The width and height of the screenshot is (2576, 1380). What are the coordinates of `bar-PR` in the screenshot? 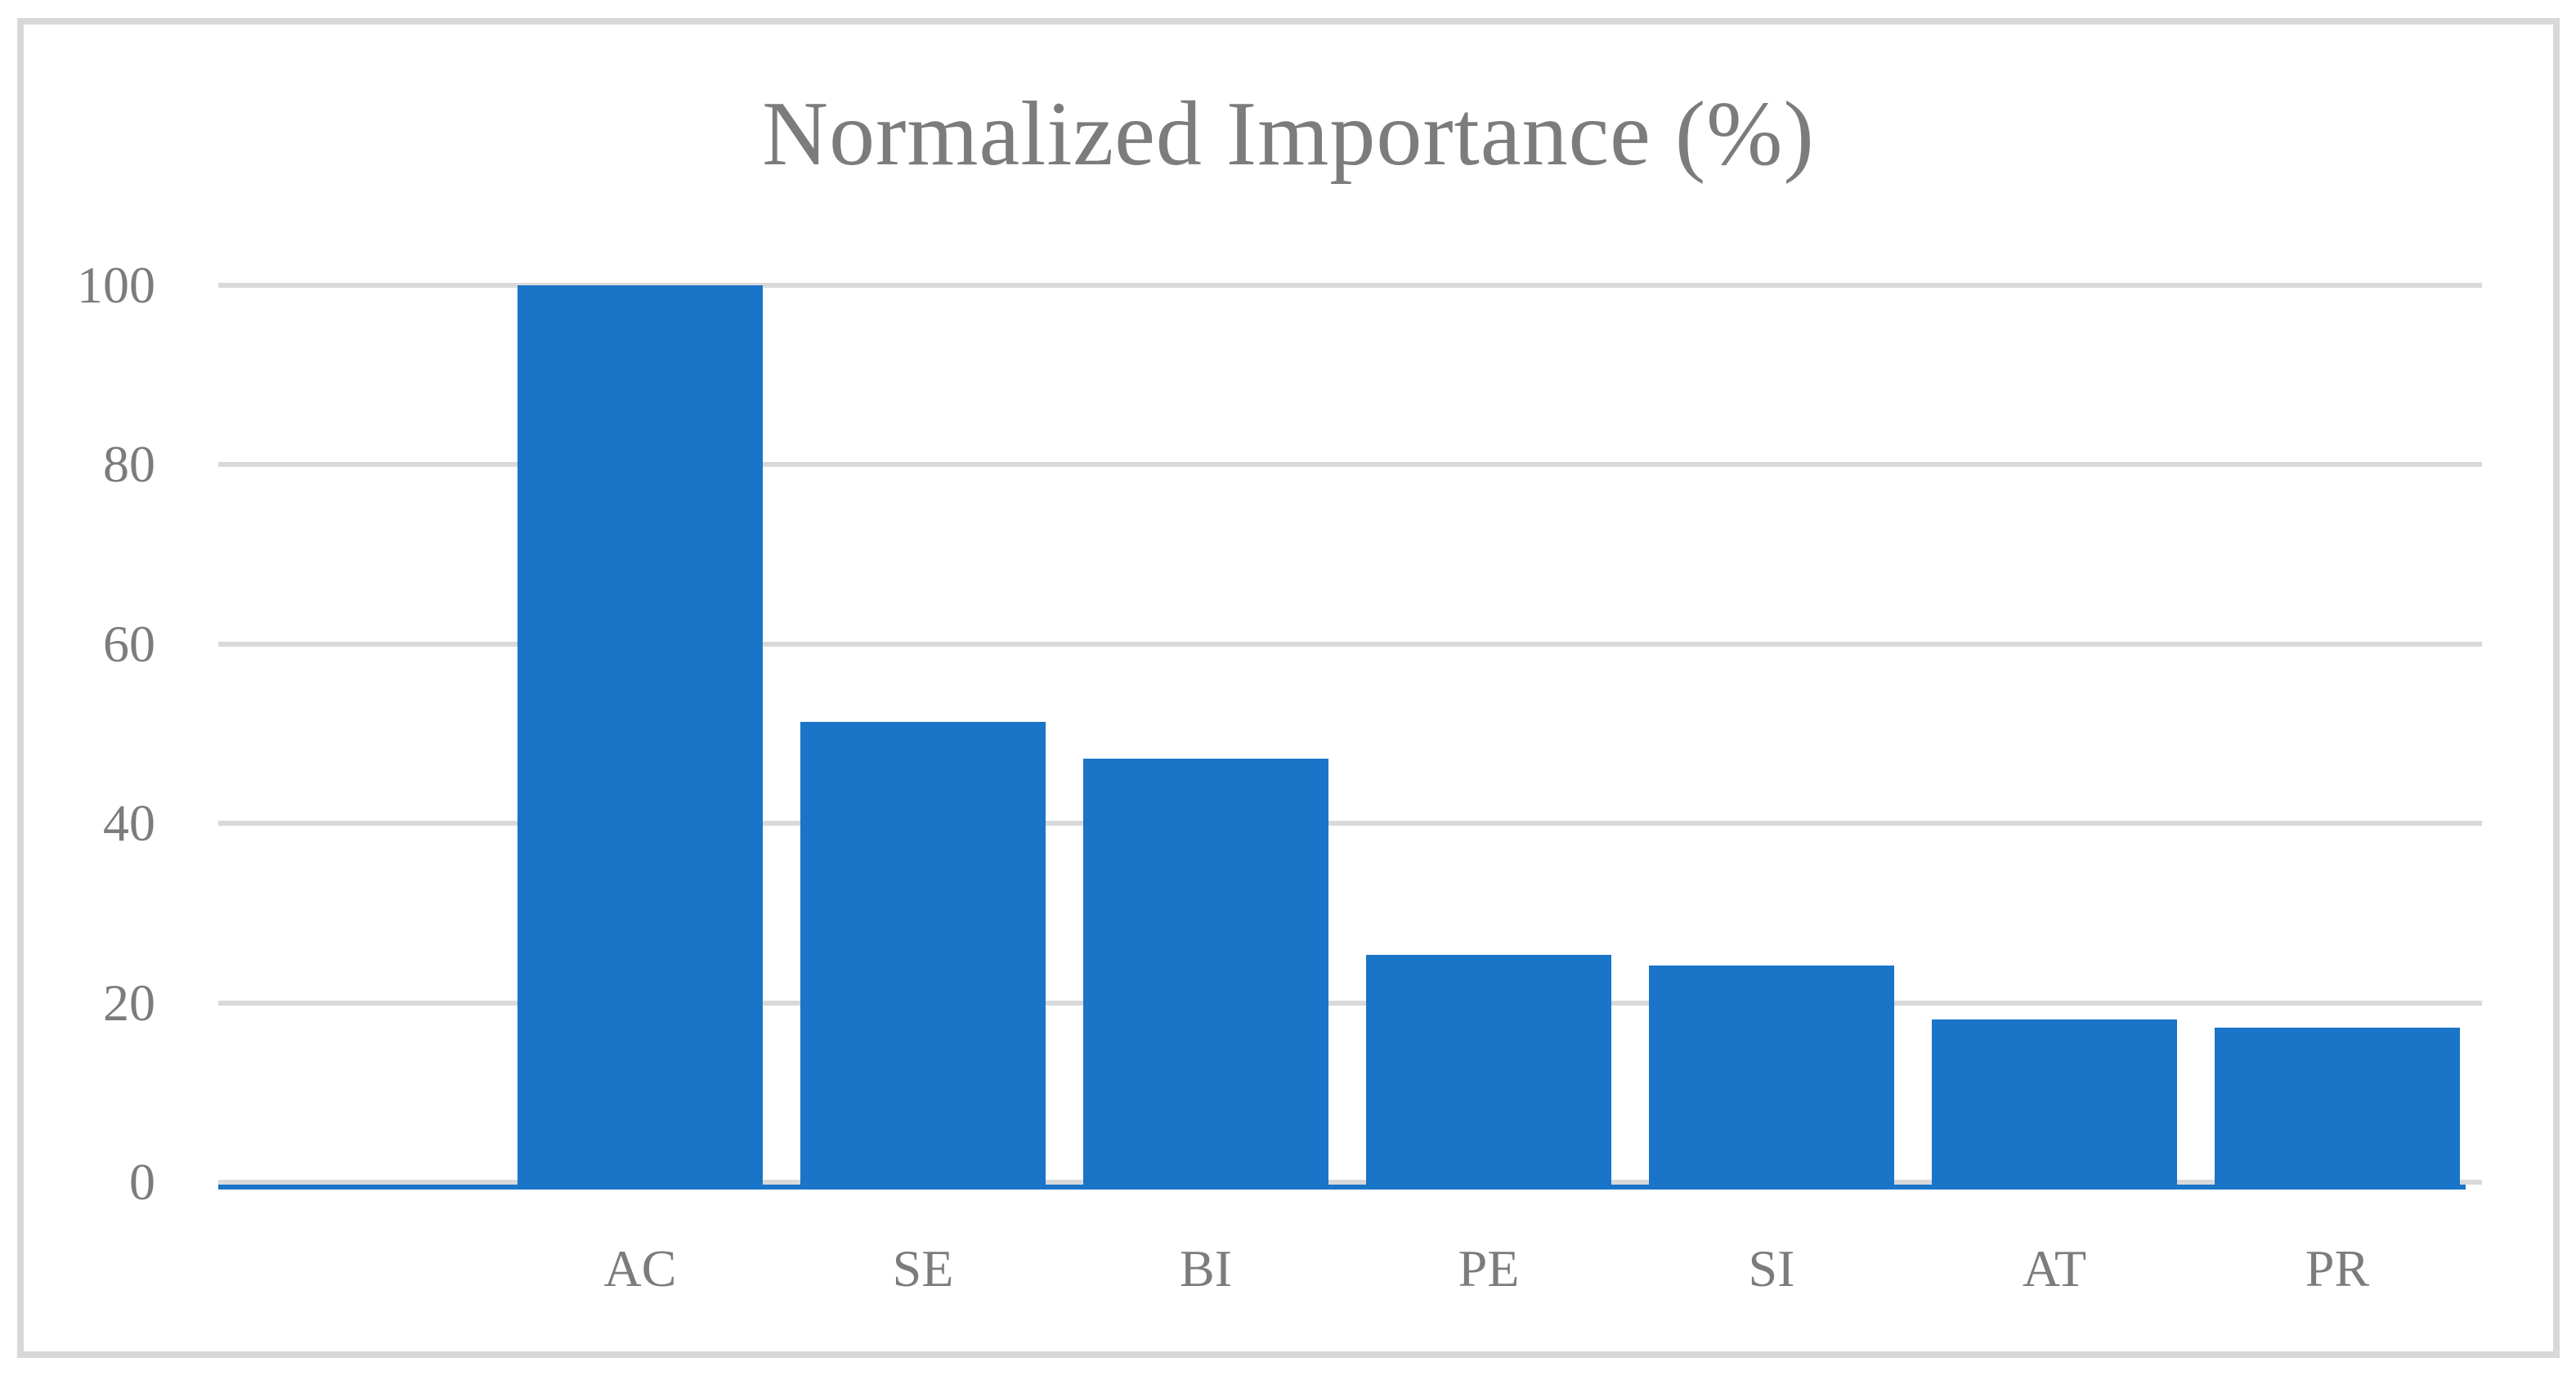 It's located at (2337, 1106).